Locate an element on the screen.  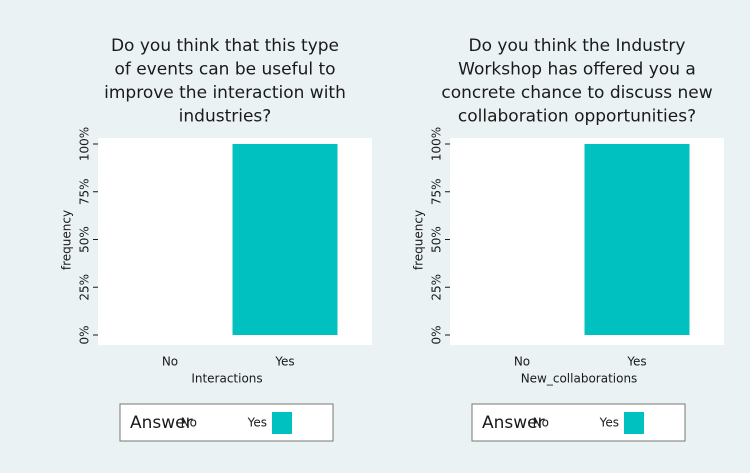
chart-title: improve the interaction with is located at coordinates (225, 93).